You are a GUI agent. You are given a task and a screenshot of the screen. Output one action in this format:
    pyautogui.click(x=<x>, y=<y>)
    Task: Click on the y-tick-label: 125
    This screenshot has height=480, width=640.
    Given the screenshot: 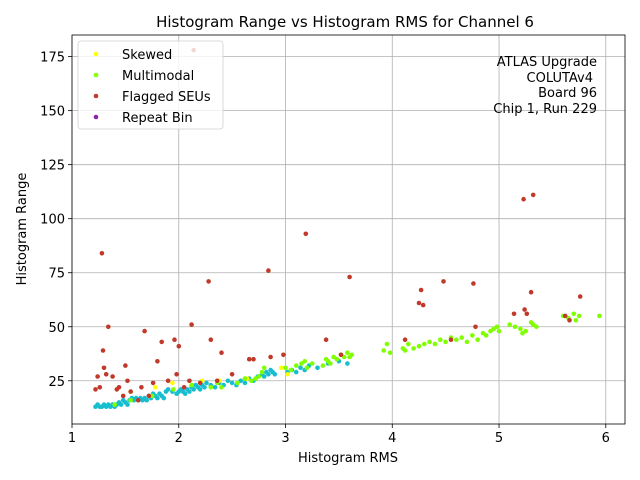 What is the action you would take?
    pyautogui.click(x=52, y=166)
    